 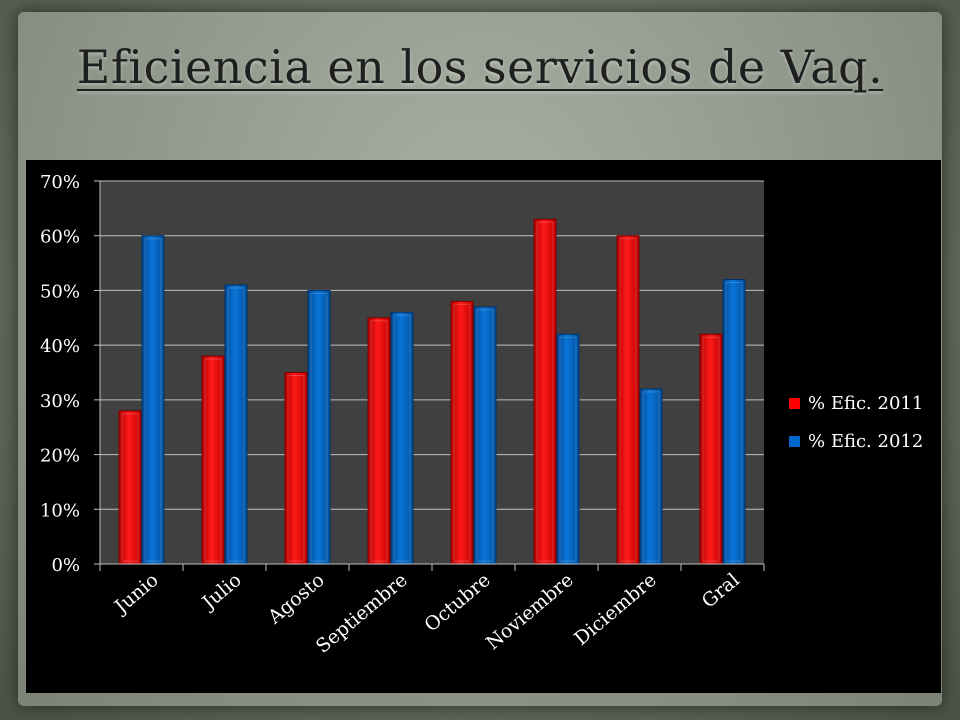 What do you see at coordinates (65, 565) in the screenshot?
I see `y-tick-label: 0%` at bounding box center [65, 565].